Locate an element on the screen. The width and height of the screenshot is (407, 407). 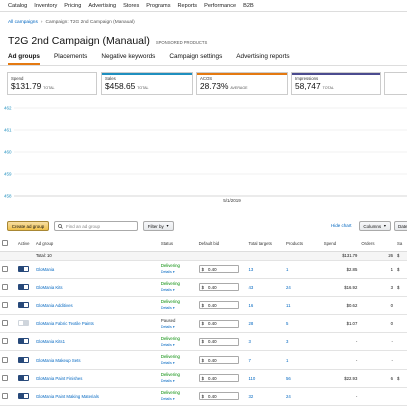
spend-cell: - is located at coordinates (340, 397).